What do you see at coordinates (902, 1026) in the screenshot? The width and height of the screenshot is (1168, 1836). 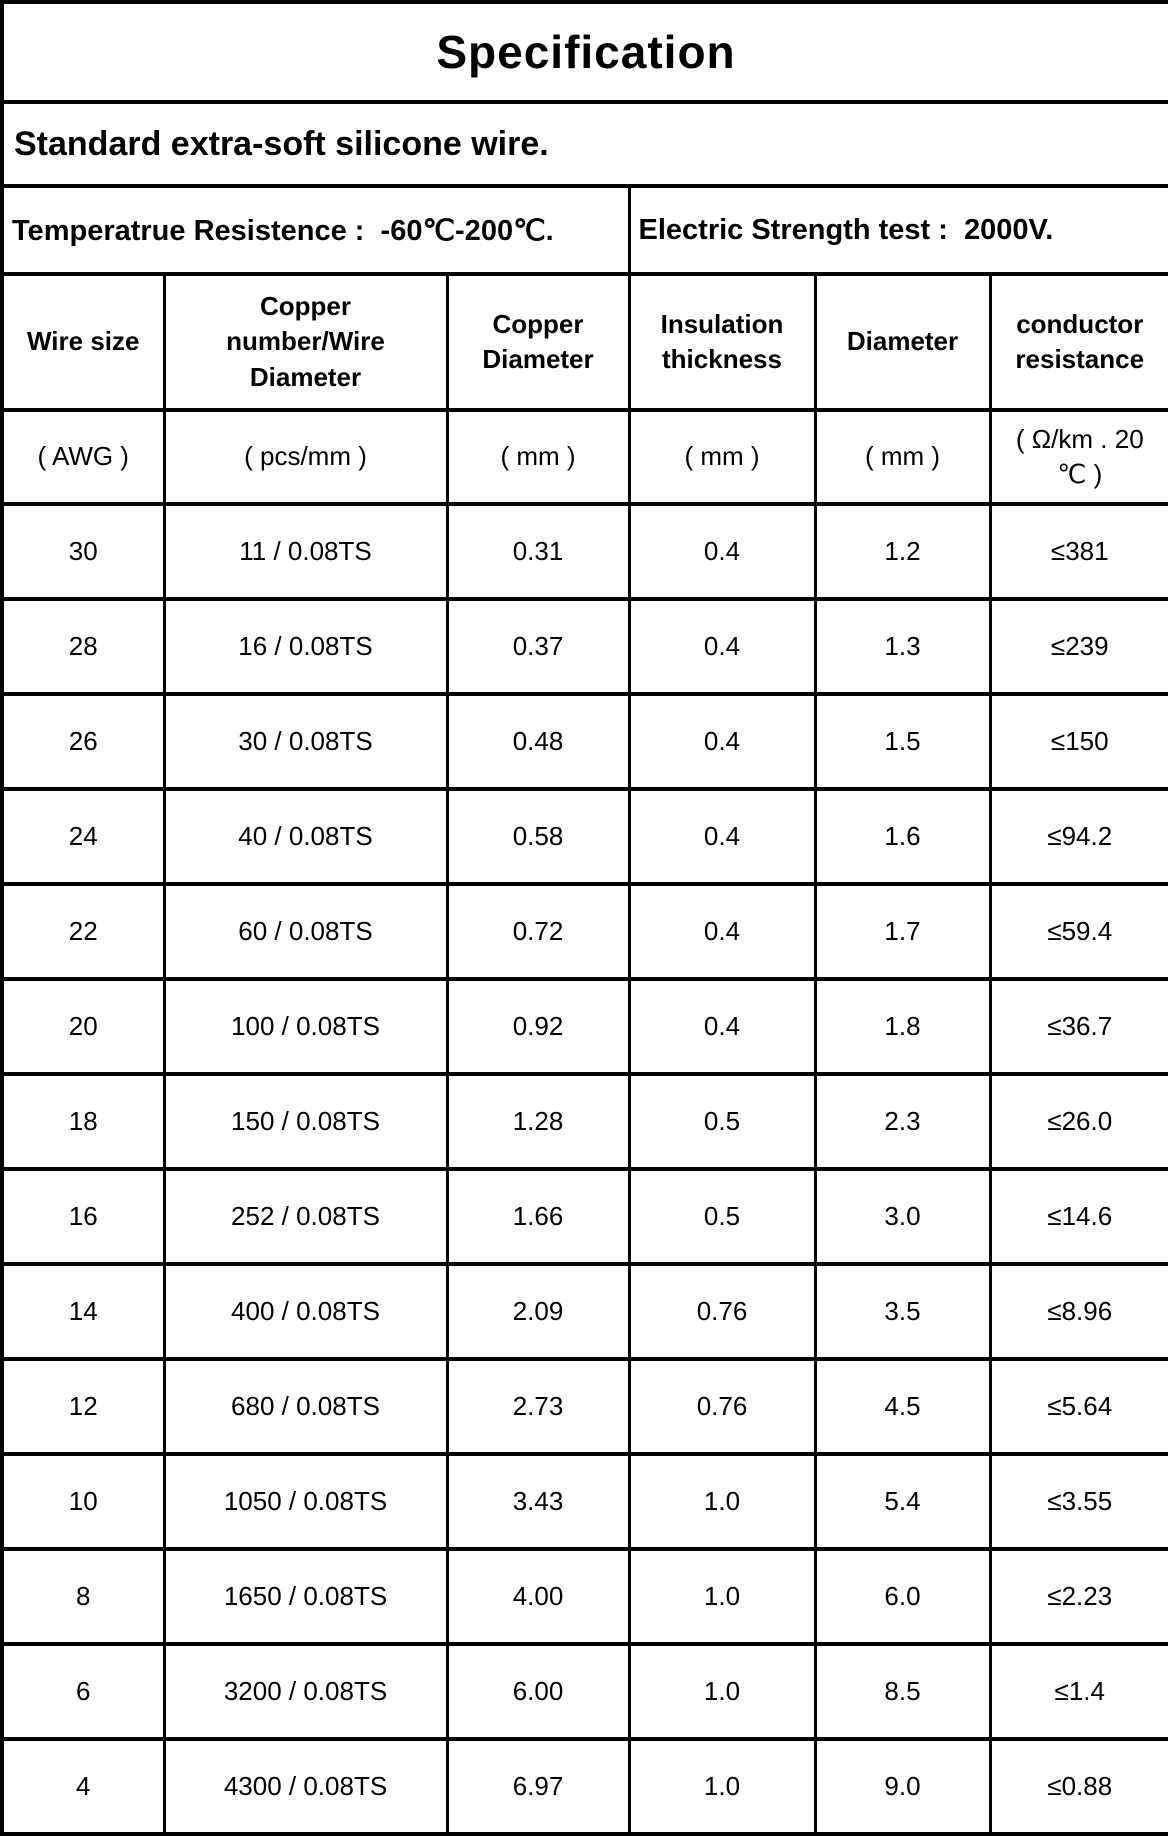 I see `cell-diameter: 1.8` at bounding box center [902, 1026].